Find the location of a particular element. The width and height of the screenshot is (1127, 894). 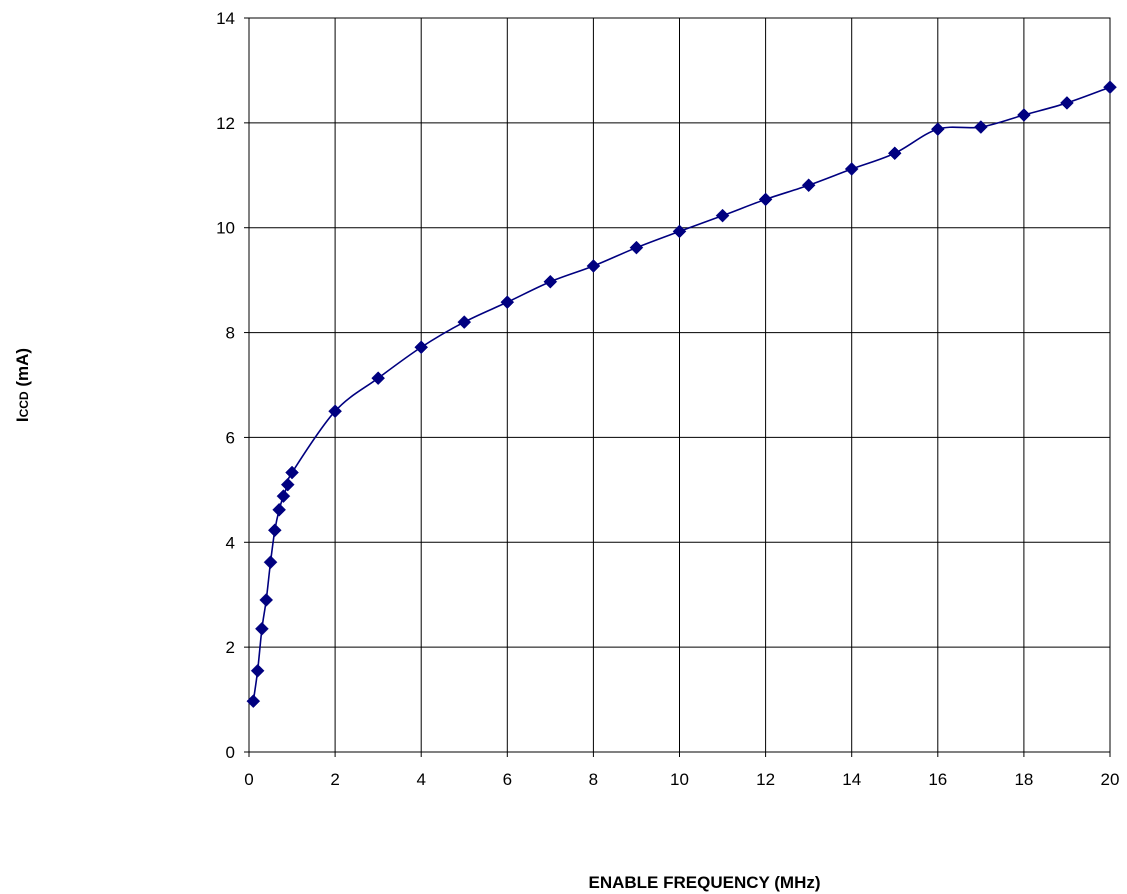

y-tick-label: 12 is located at coordinates (225, 123).